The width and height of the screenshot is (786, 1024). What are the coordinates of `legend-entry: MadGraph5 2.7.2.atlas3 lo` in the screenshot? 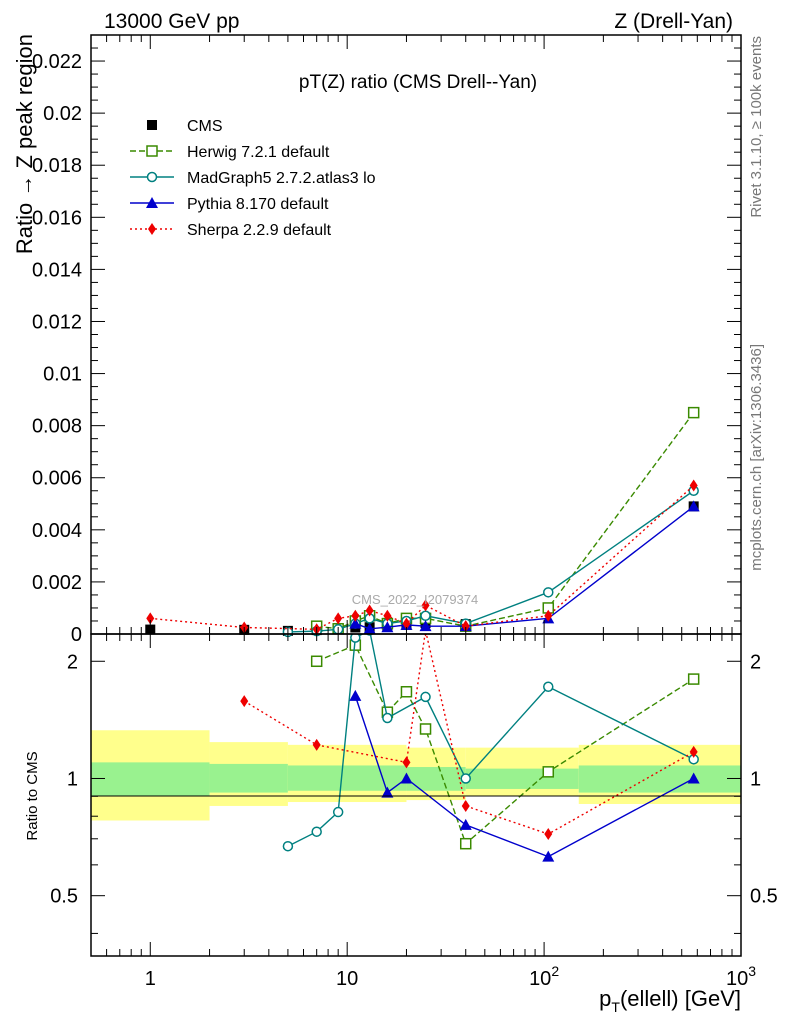 It's located at (253, 178).